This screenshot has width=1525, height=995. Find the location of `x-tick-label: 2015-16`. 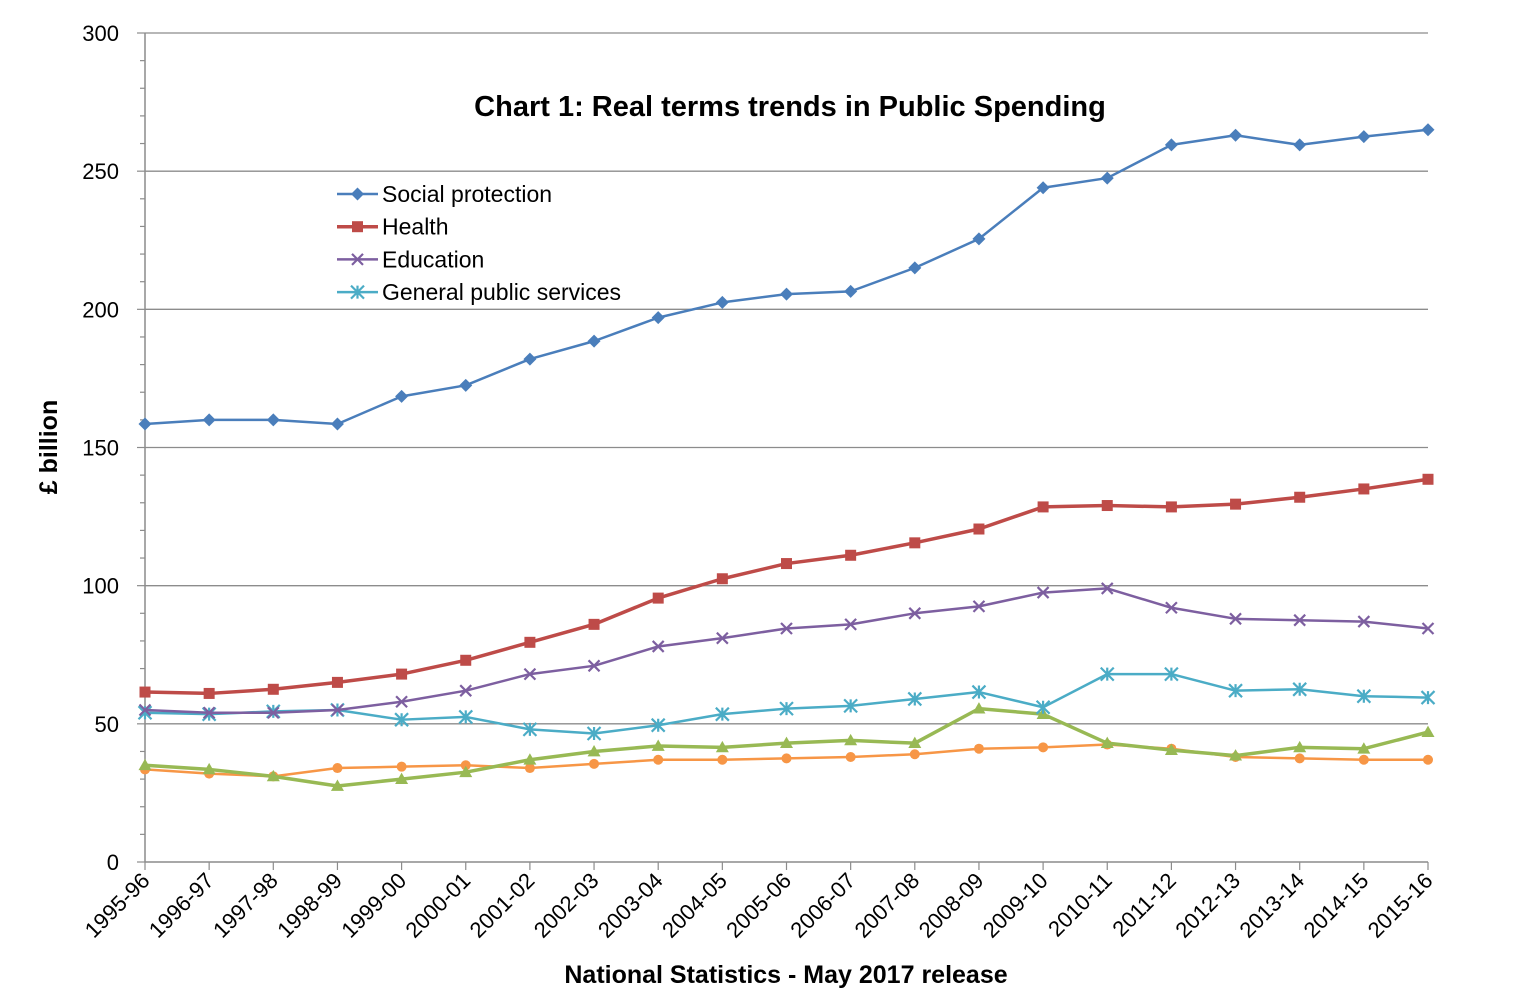

x-tick-label: 2015-16 is located at coordinates (1400, 905).